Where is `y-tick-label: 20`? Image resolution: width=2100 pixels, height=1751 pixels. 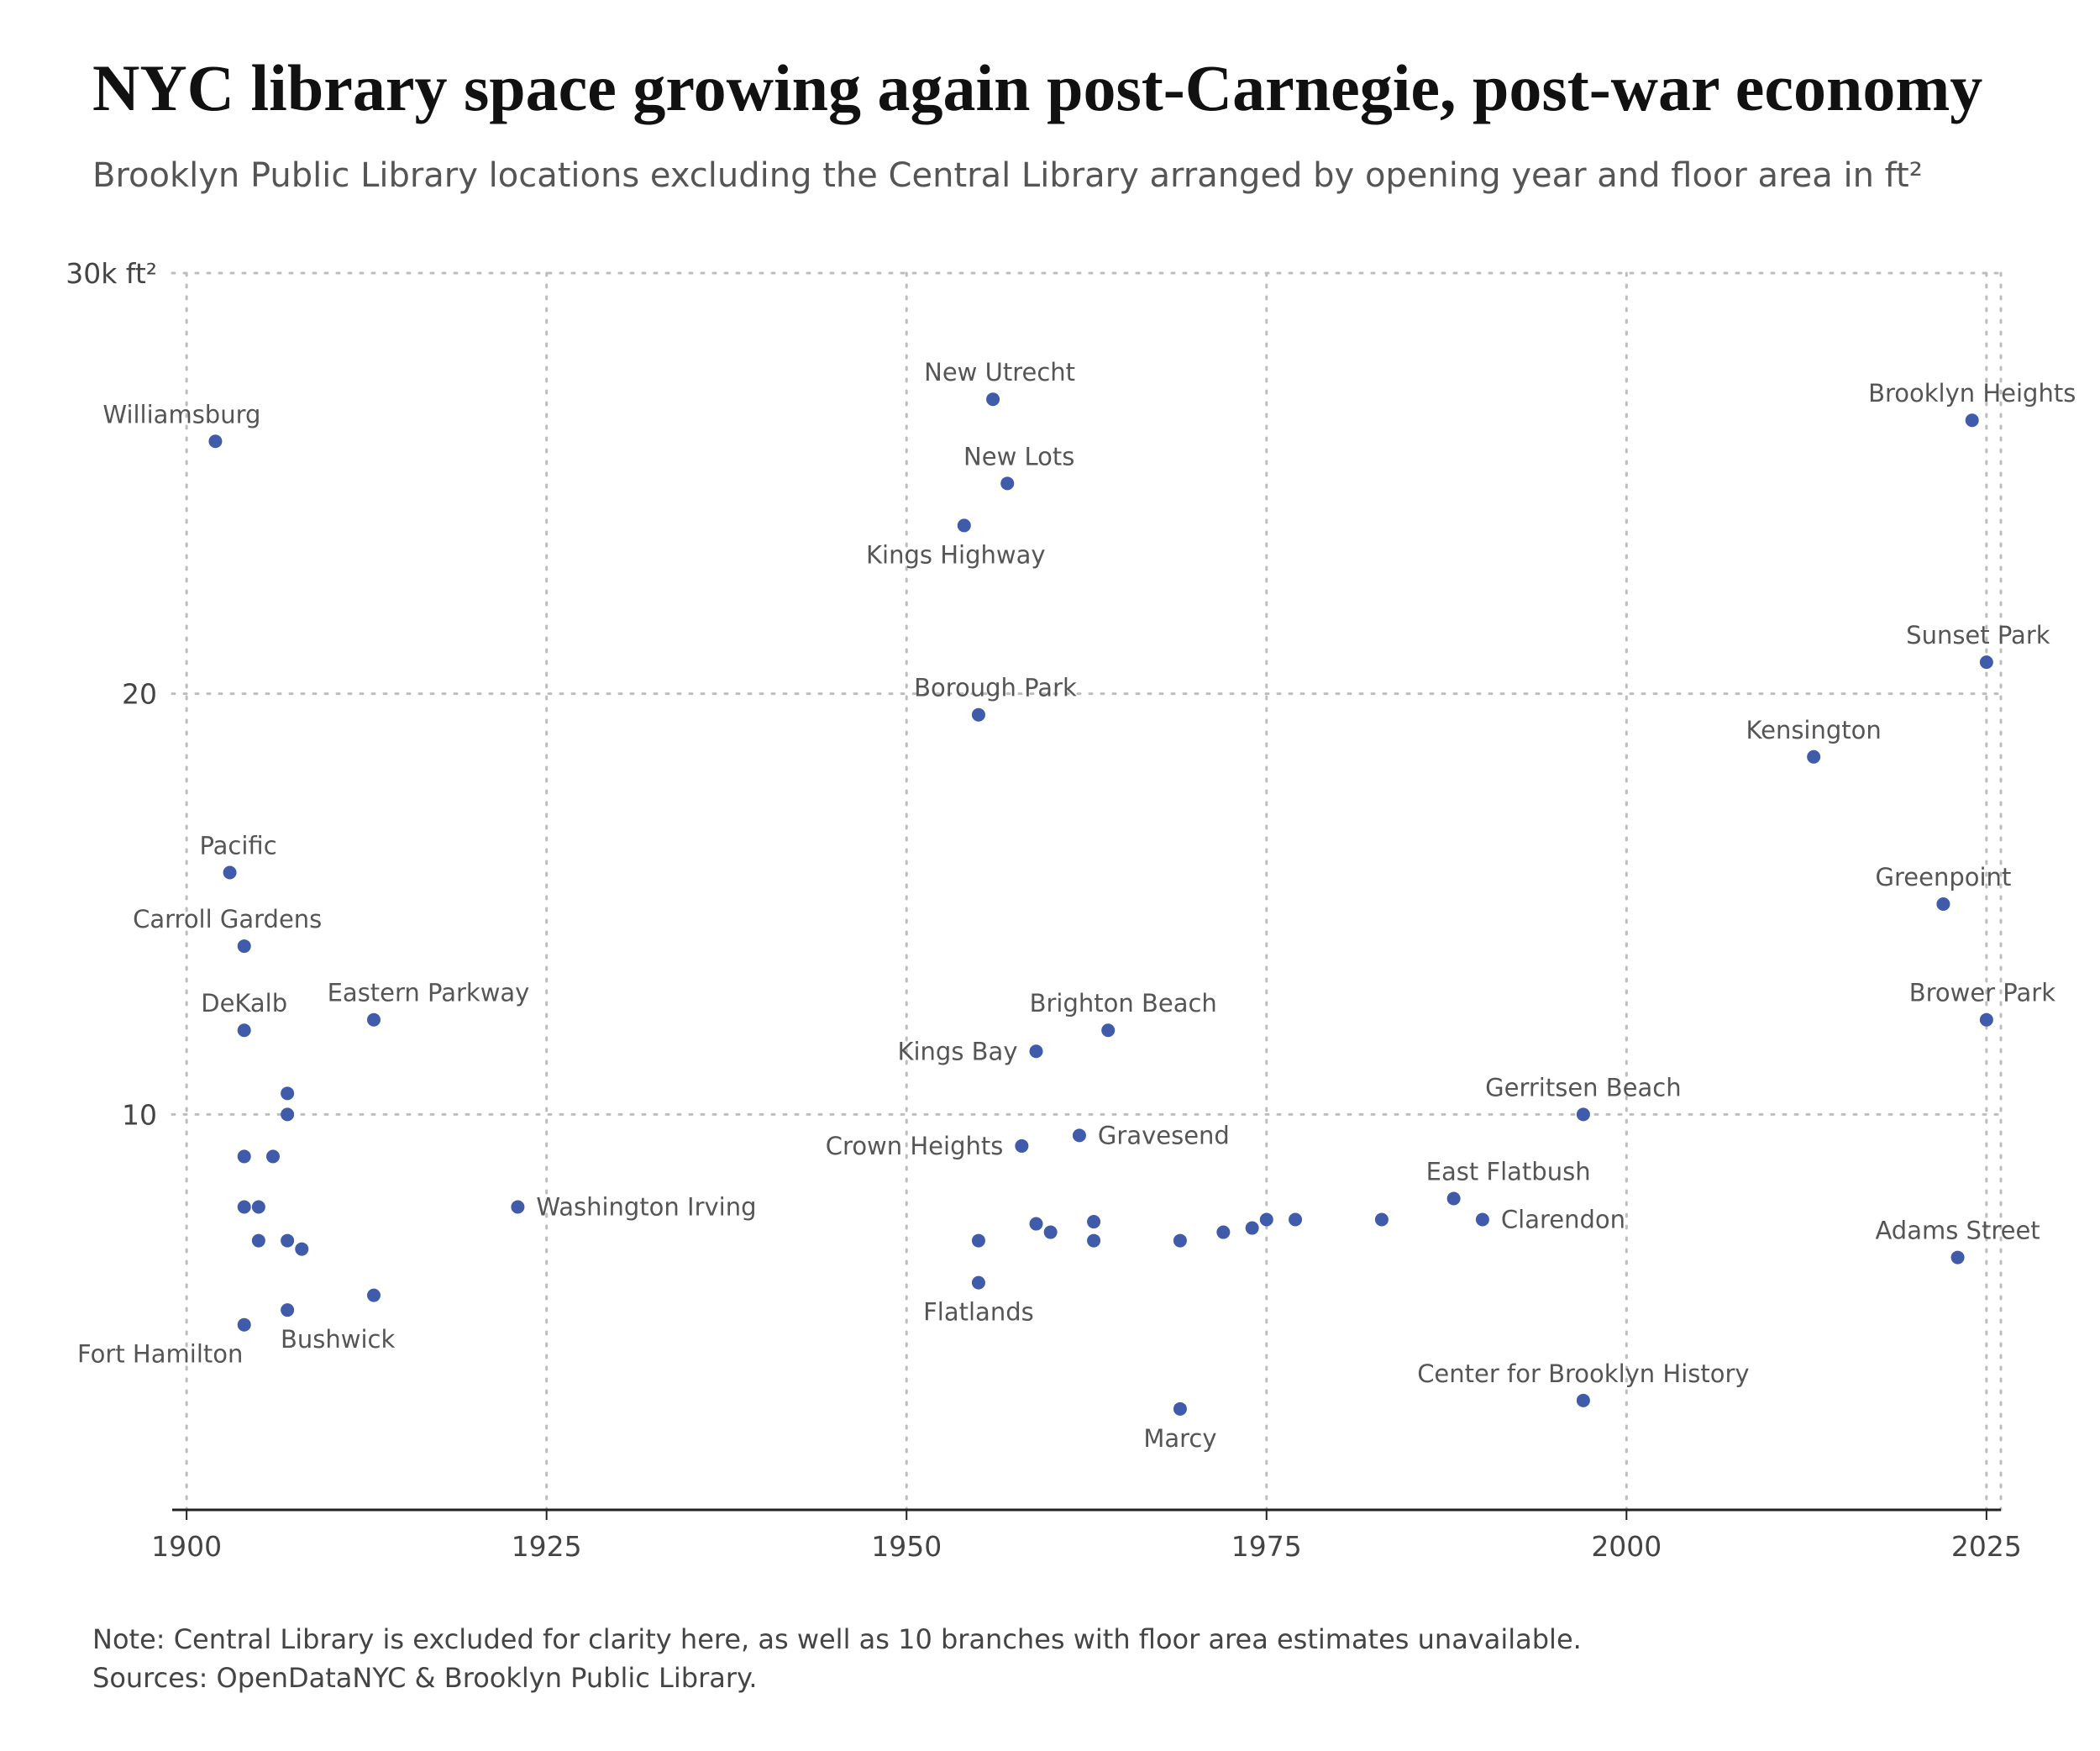
y-tick-label: 20 is located at coordinates (139, 694).